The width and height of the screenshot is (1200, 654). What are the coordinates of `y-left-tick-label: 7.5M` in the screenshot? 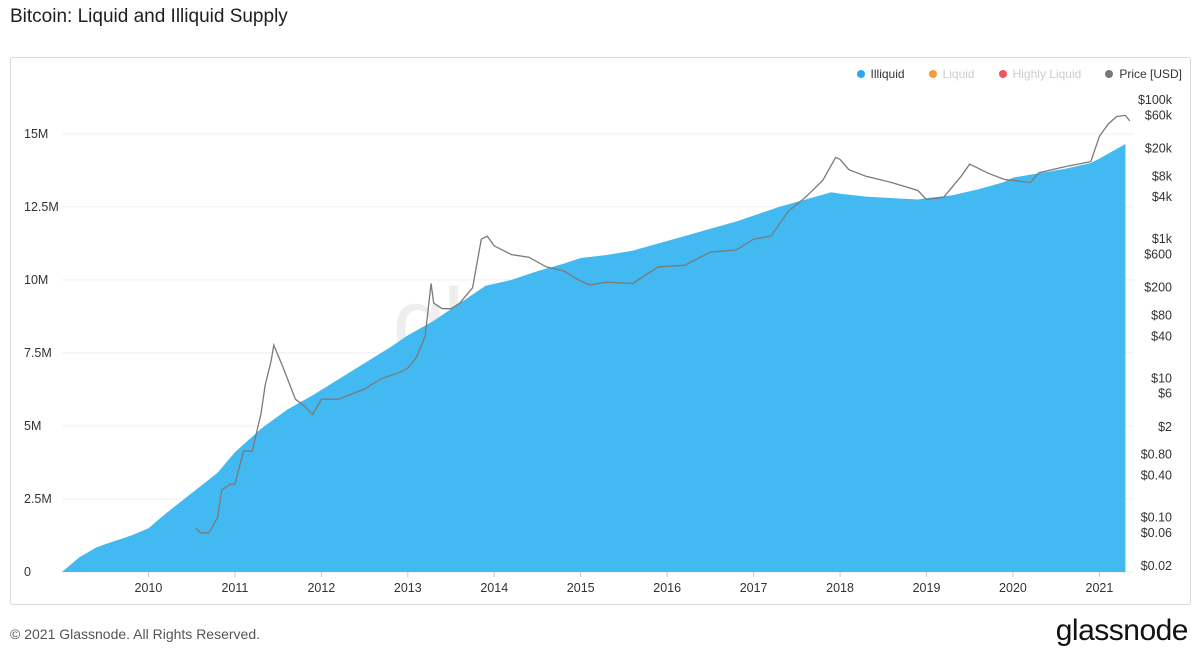 It's located at (38, 353).